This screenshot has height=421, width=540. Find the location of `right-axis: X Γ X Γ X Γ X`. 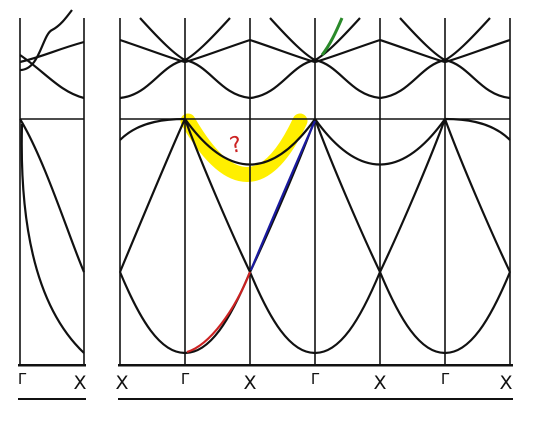

right-axis: X Γ X Γ X Γ X is located at coordinates (314, 382).